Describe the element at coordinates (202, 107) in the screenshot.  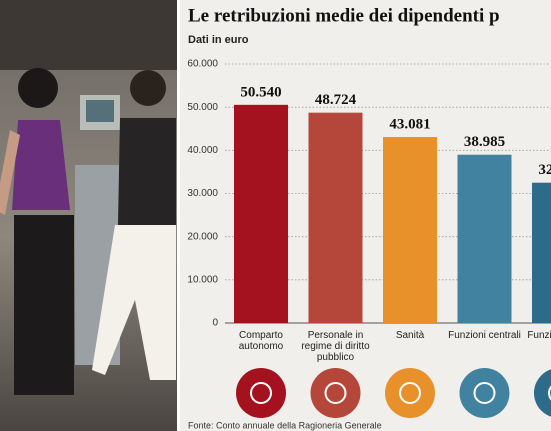
I see `y-tick-label: 50.000` at that location.